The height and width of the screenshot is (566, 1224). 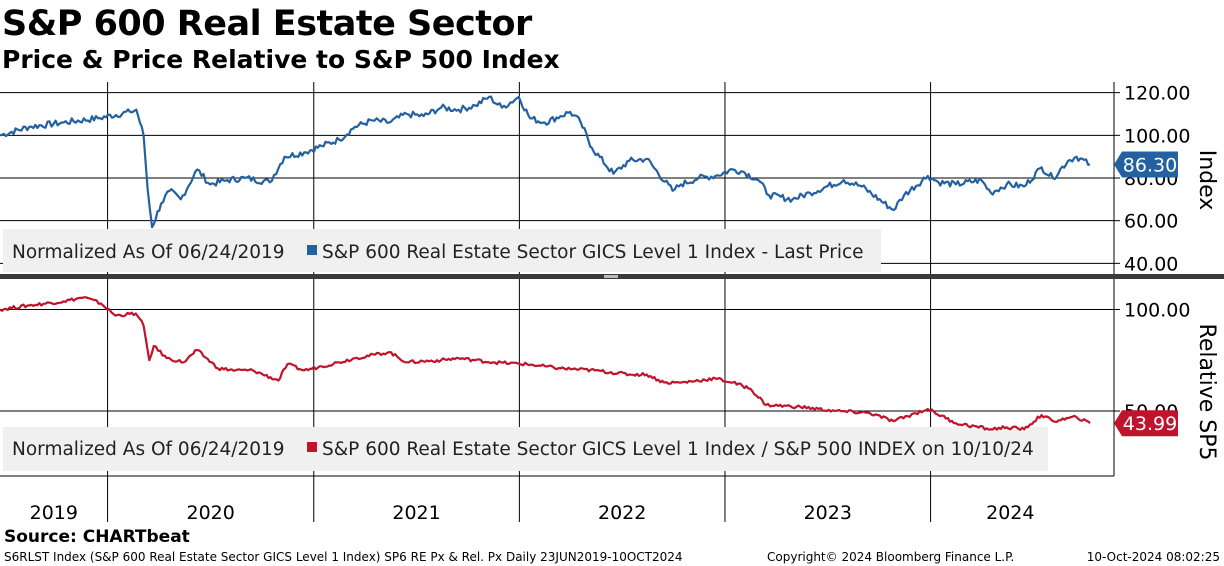 What do you see at coordinates (1151, 222) in the screenshot?
I see `y-tick-label-0-60: 60.00` at bounding box center [1151, 222].